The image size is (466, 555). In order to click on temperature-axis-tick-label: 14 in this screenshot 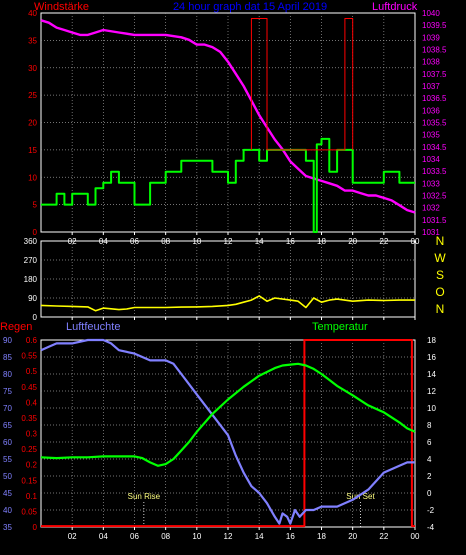, I will do `click(431, 374)`.